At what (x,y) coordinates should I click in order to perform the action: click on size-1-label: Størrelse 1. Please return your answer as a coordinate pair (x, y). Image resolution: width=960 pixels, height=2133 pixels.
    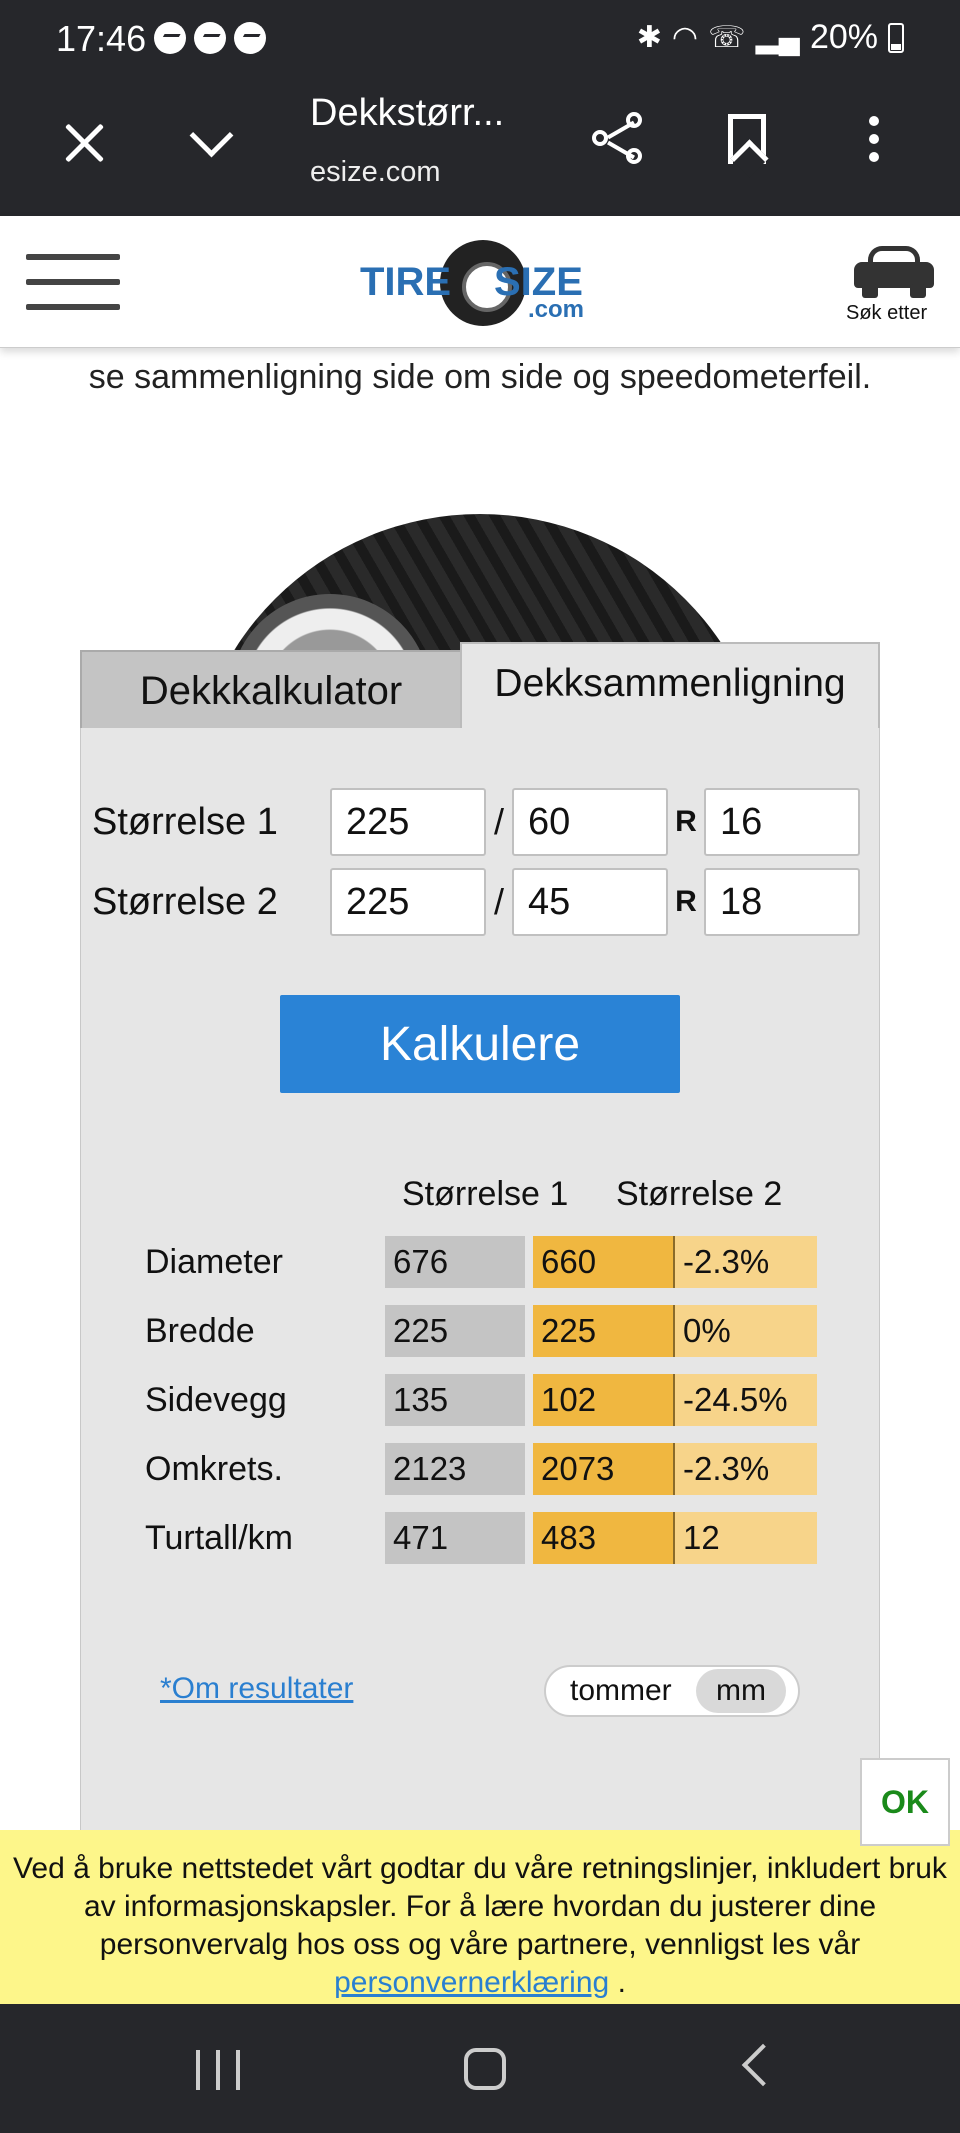
    Looking at the image, I should click on (185, 821).